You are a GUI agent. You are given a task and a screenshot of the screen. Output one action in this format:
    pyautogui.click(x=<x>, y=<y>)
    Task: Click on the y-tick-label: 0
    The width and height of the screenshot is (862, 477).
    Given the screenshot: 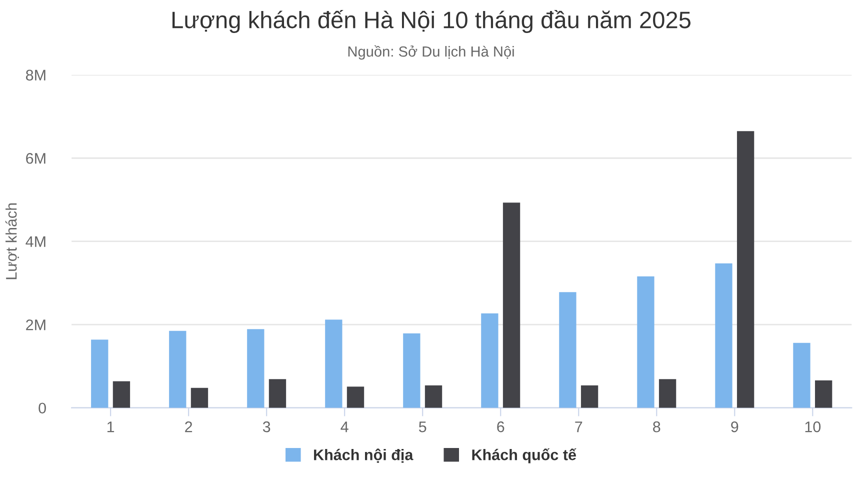 What is the action you would take?
    pyautogui.click(x=42, y=408)
    